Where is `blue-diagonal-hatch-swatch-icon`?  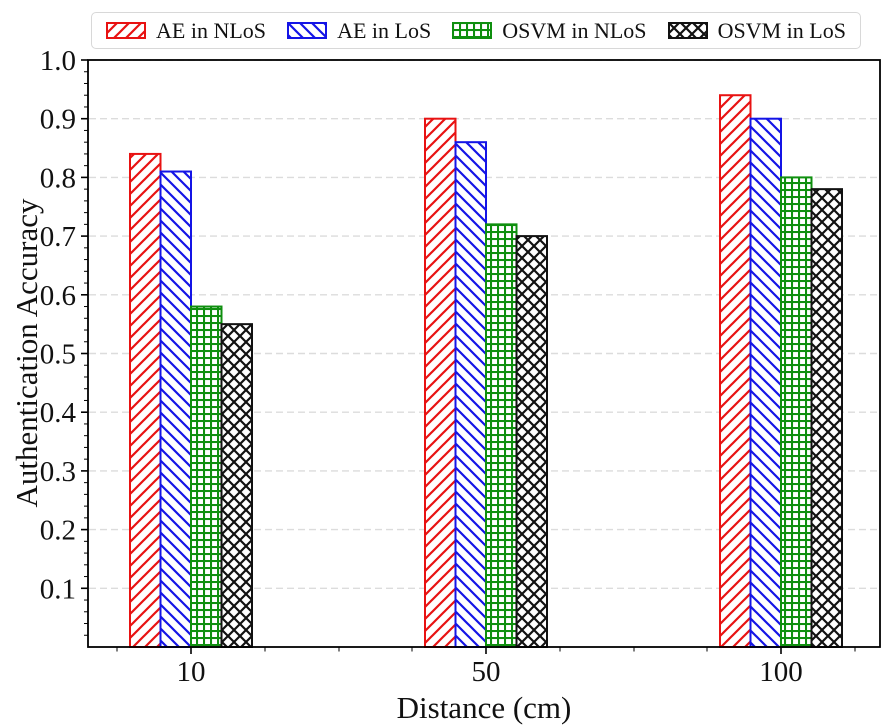
blue-diagonal-hatch-swatch-icon is located at coordinates (307, 30).